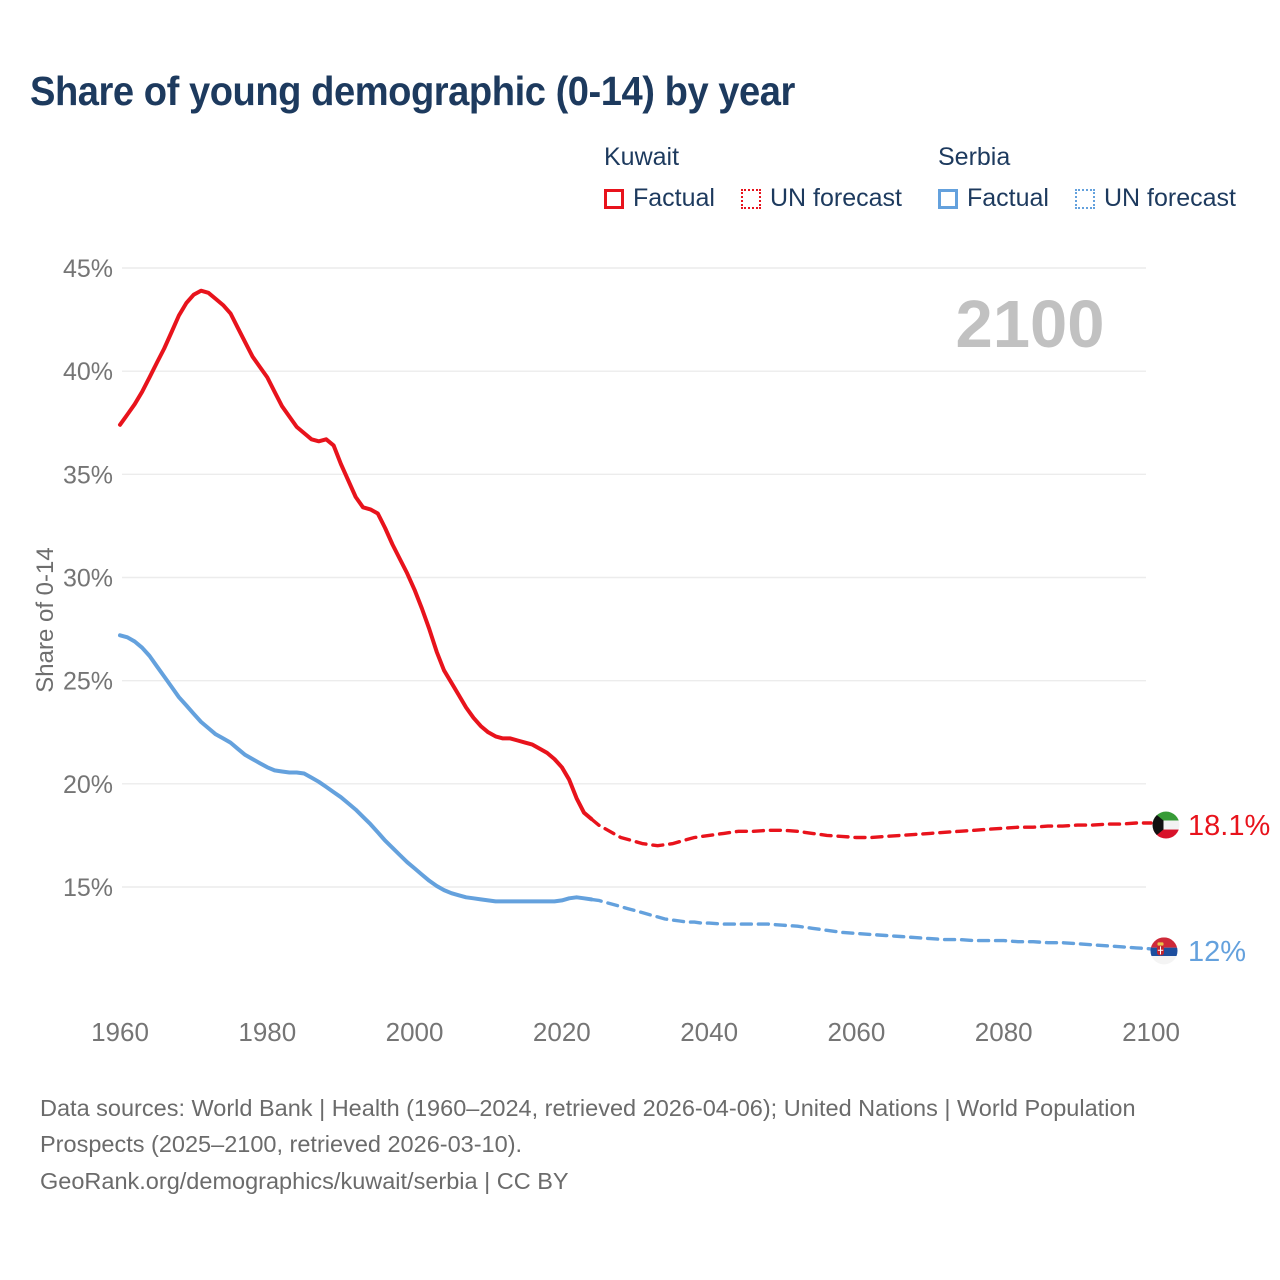 The height and width of the screenshot is (1280, 1280). What do you see at coordinates (948, 198) in the screenshot?
I see `serbia-factual-swatch-icon` at bounding box center [948, 198].